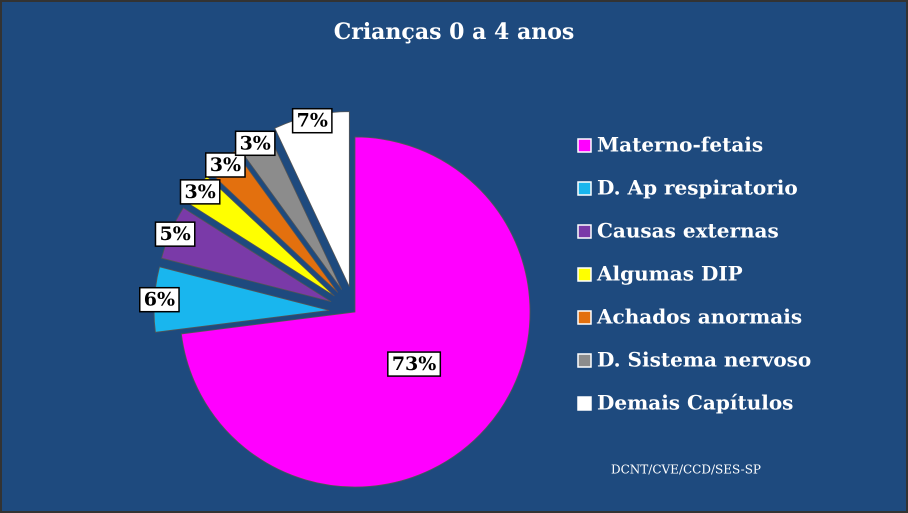  I want to click on data-label: 73%, so click(414, 364).